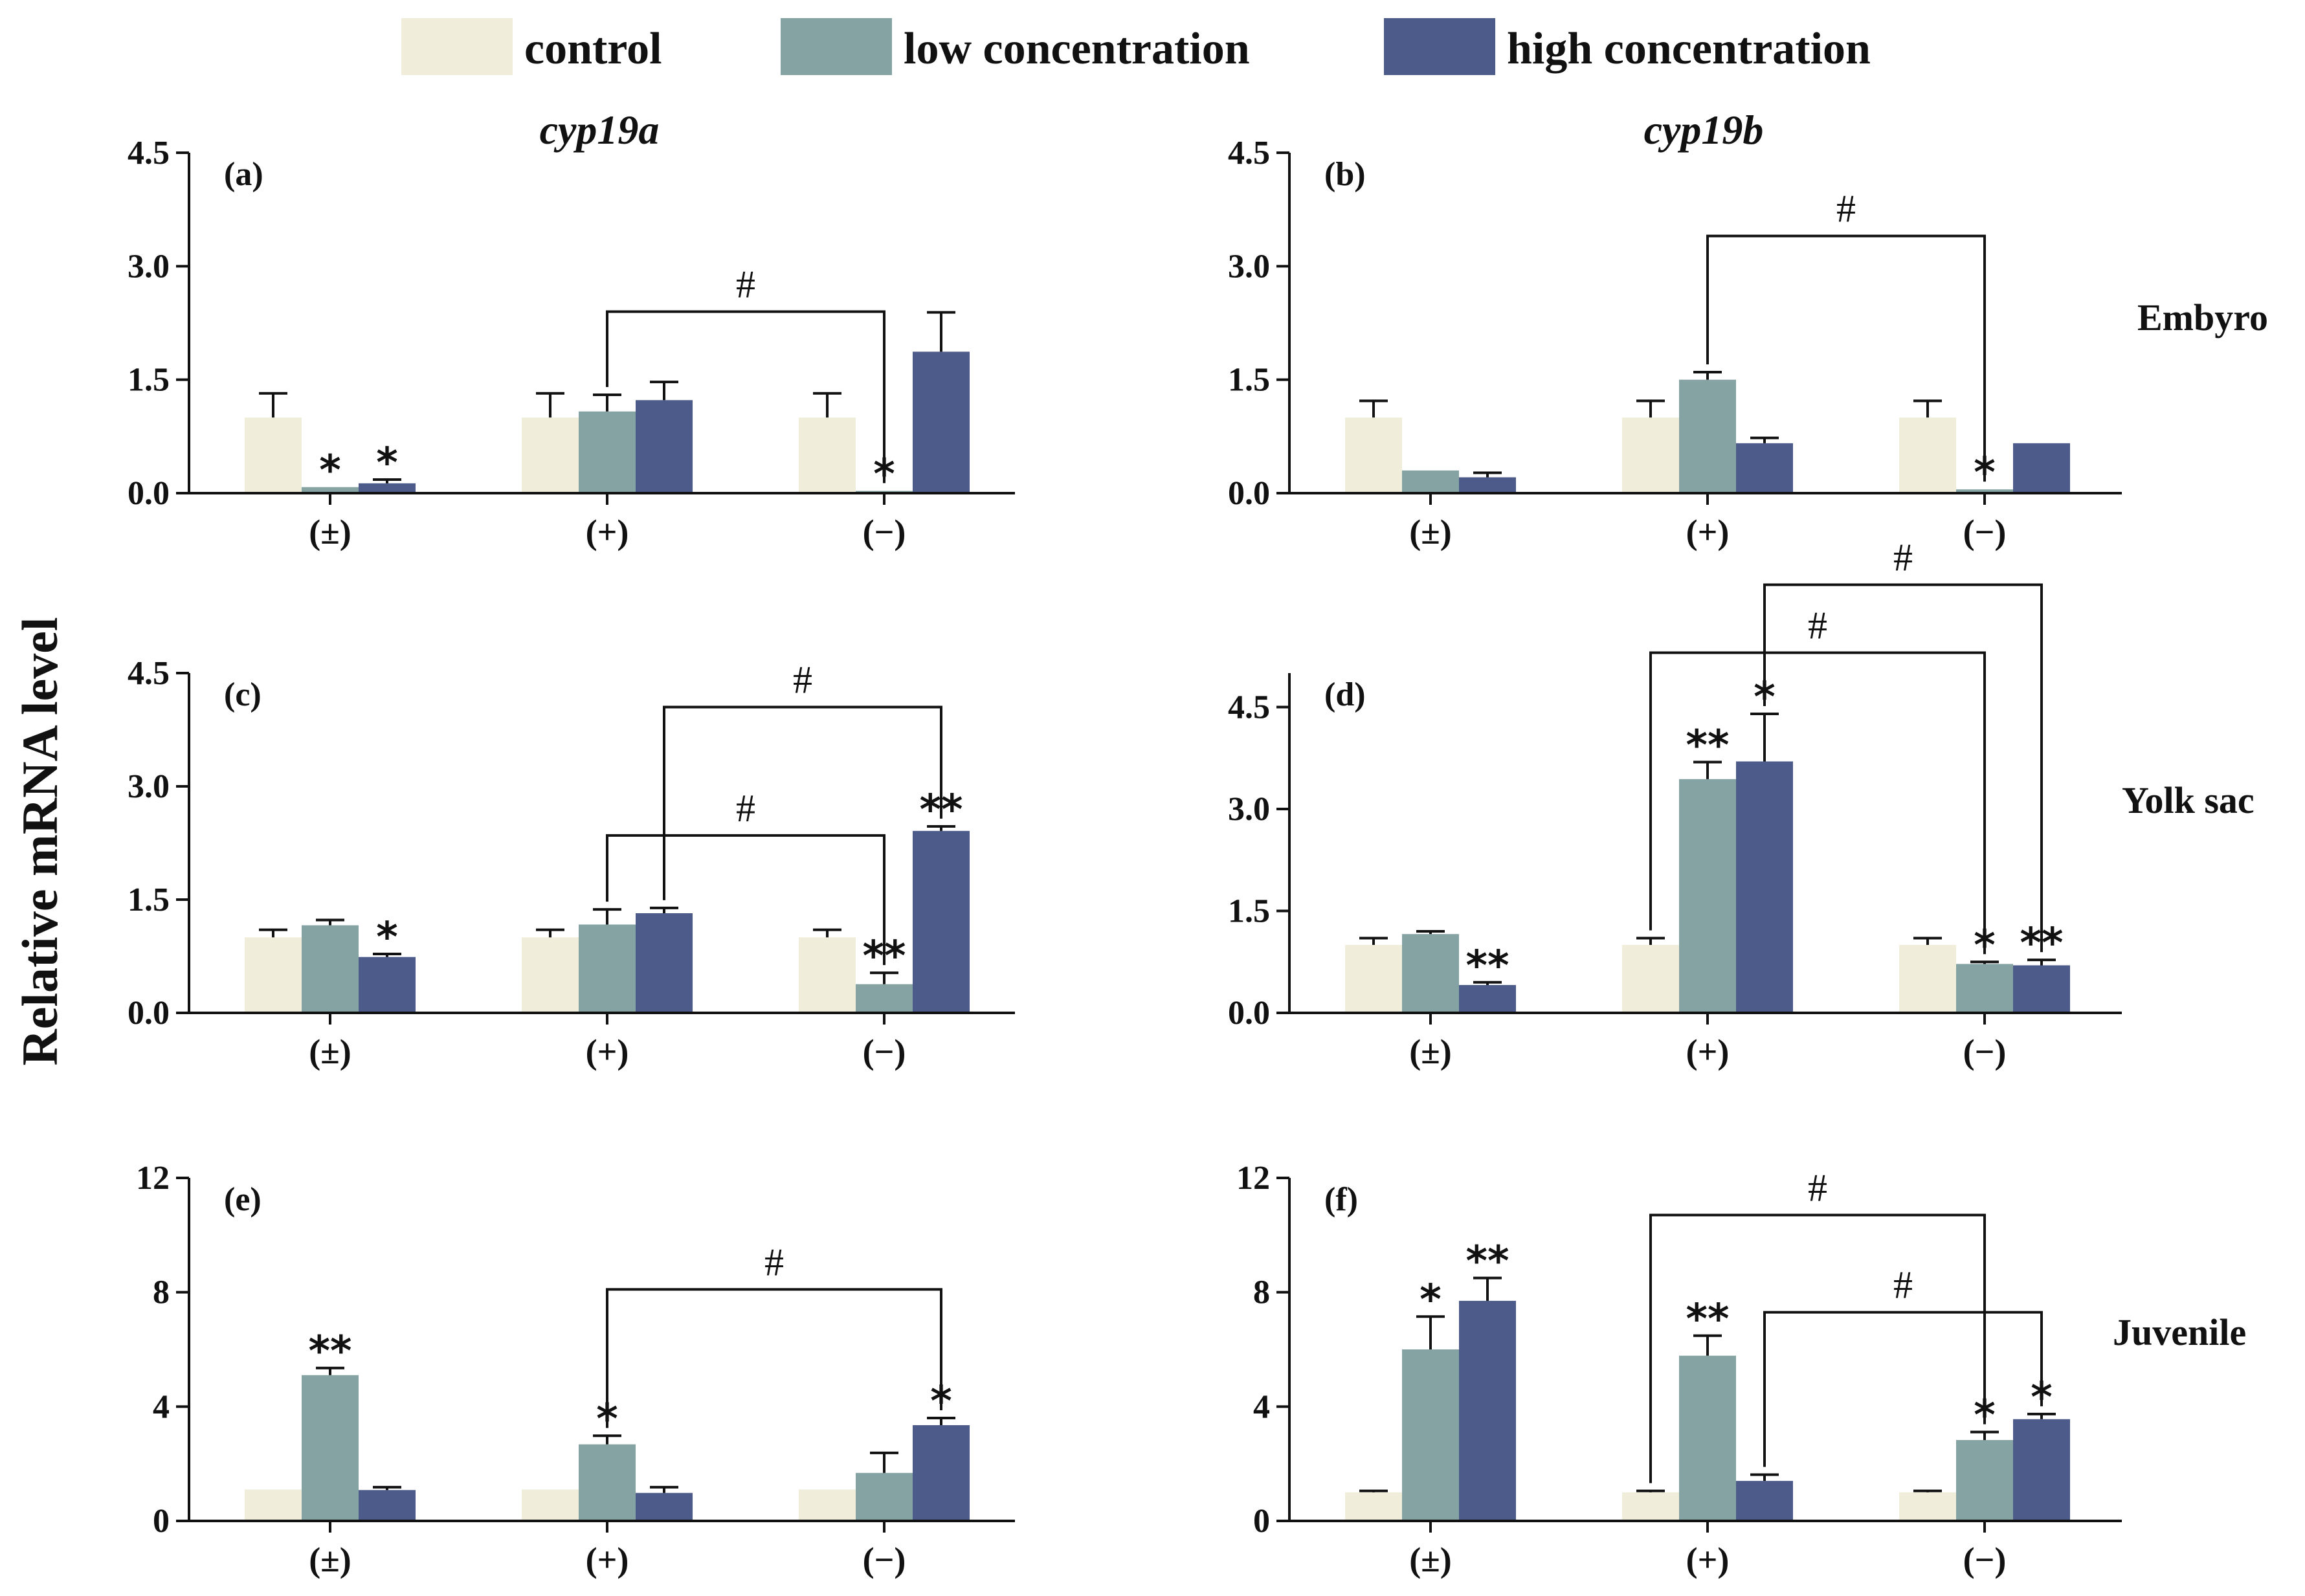 Image resolution: width=2305 pixels, height=1596 pixels. What do you see at coordinates (2188, 800) in the screenshot?
I see `row-label-yolk-sac: Yolk sac` at bounding box center [2188, 800].